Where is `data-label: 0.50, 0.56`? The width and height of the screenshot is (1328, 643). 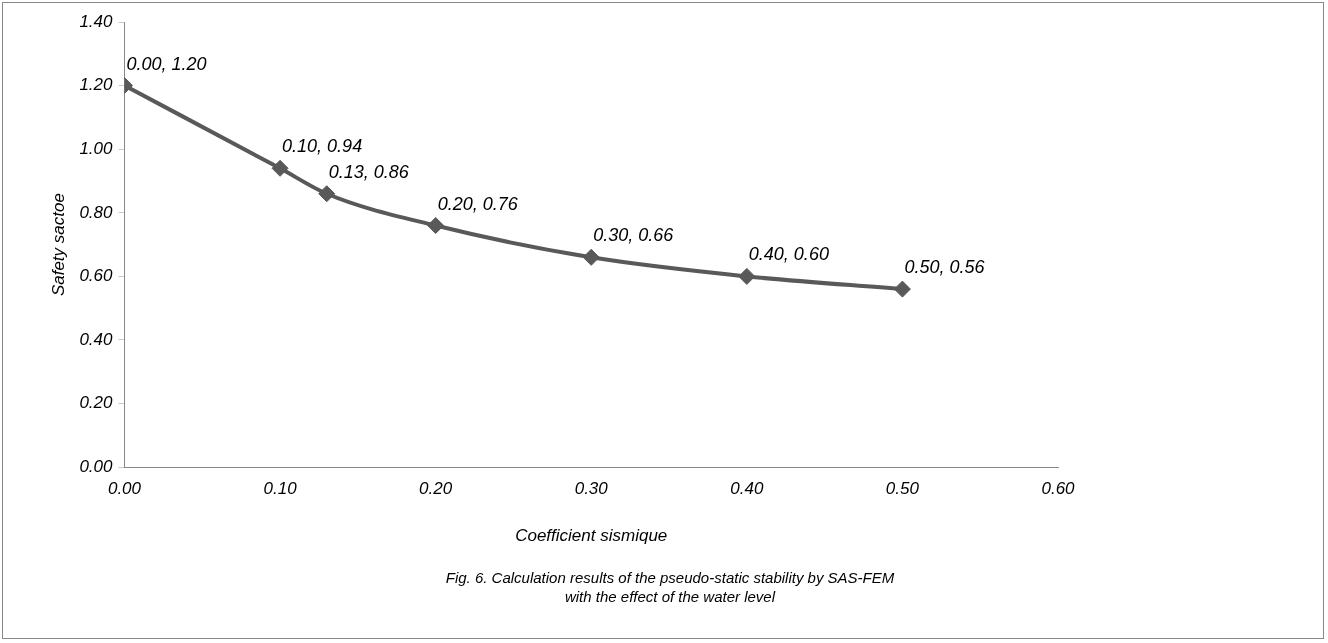
data-label: 0.50, 0.56 is located at coordinates (945, 267).